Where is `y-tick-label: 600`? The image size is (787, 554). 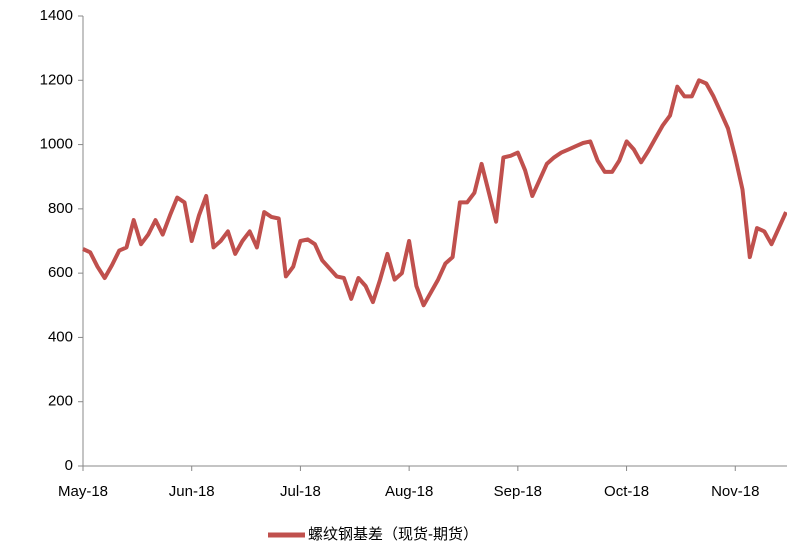 y-tick-label: 600 is located at coordinates (60, 272).